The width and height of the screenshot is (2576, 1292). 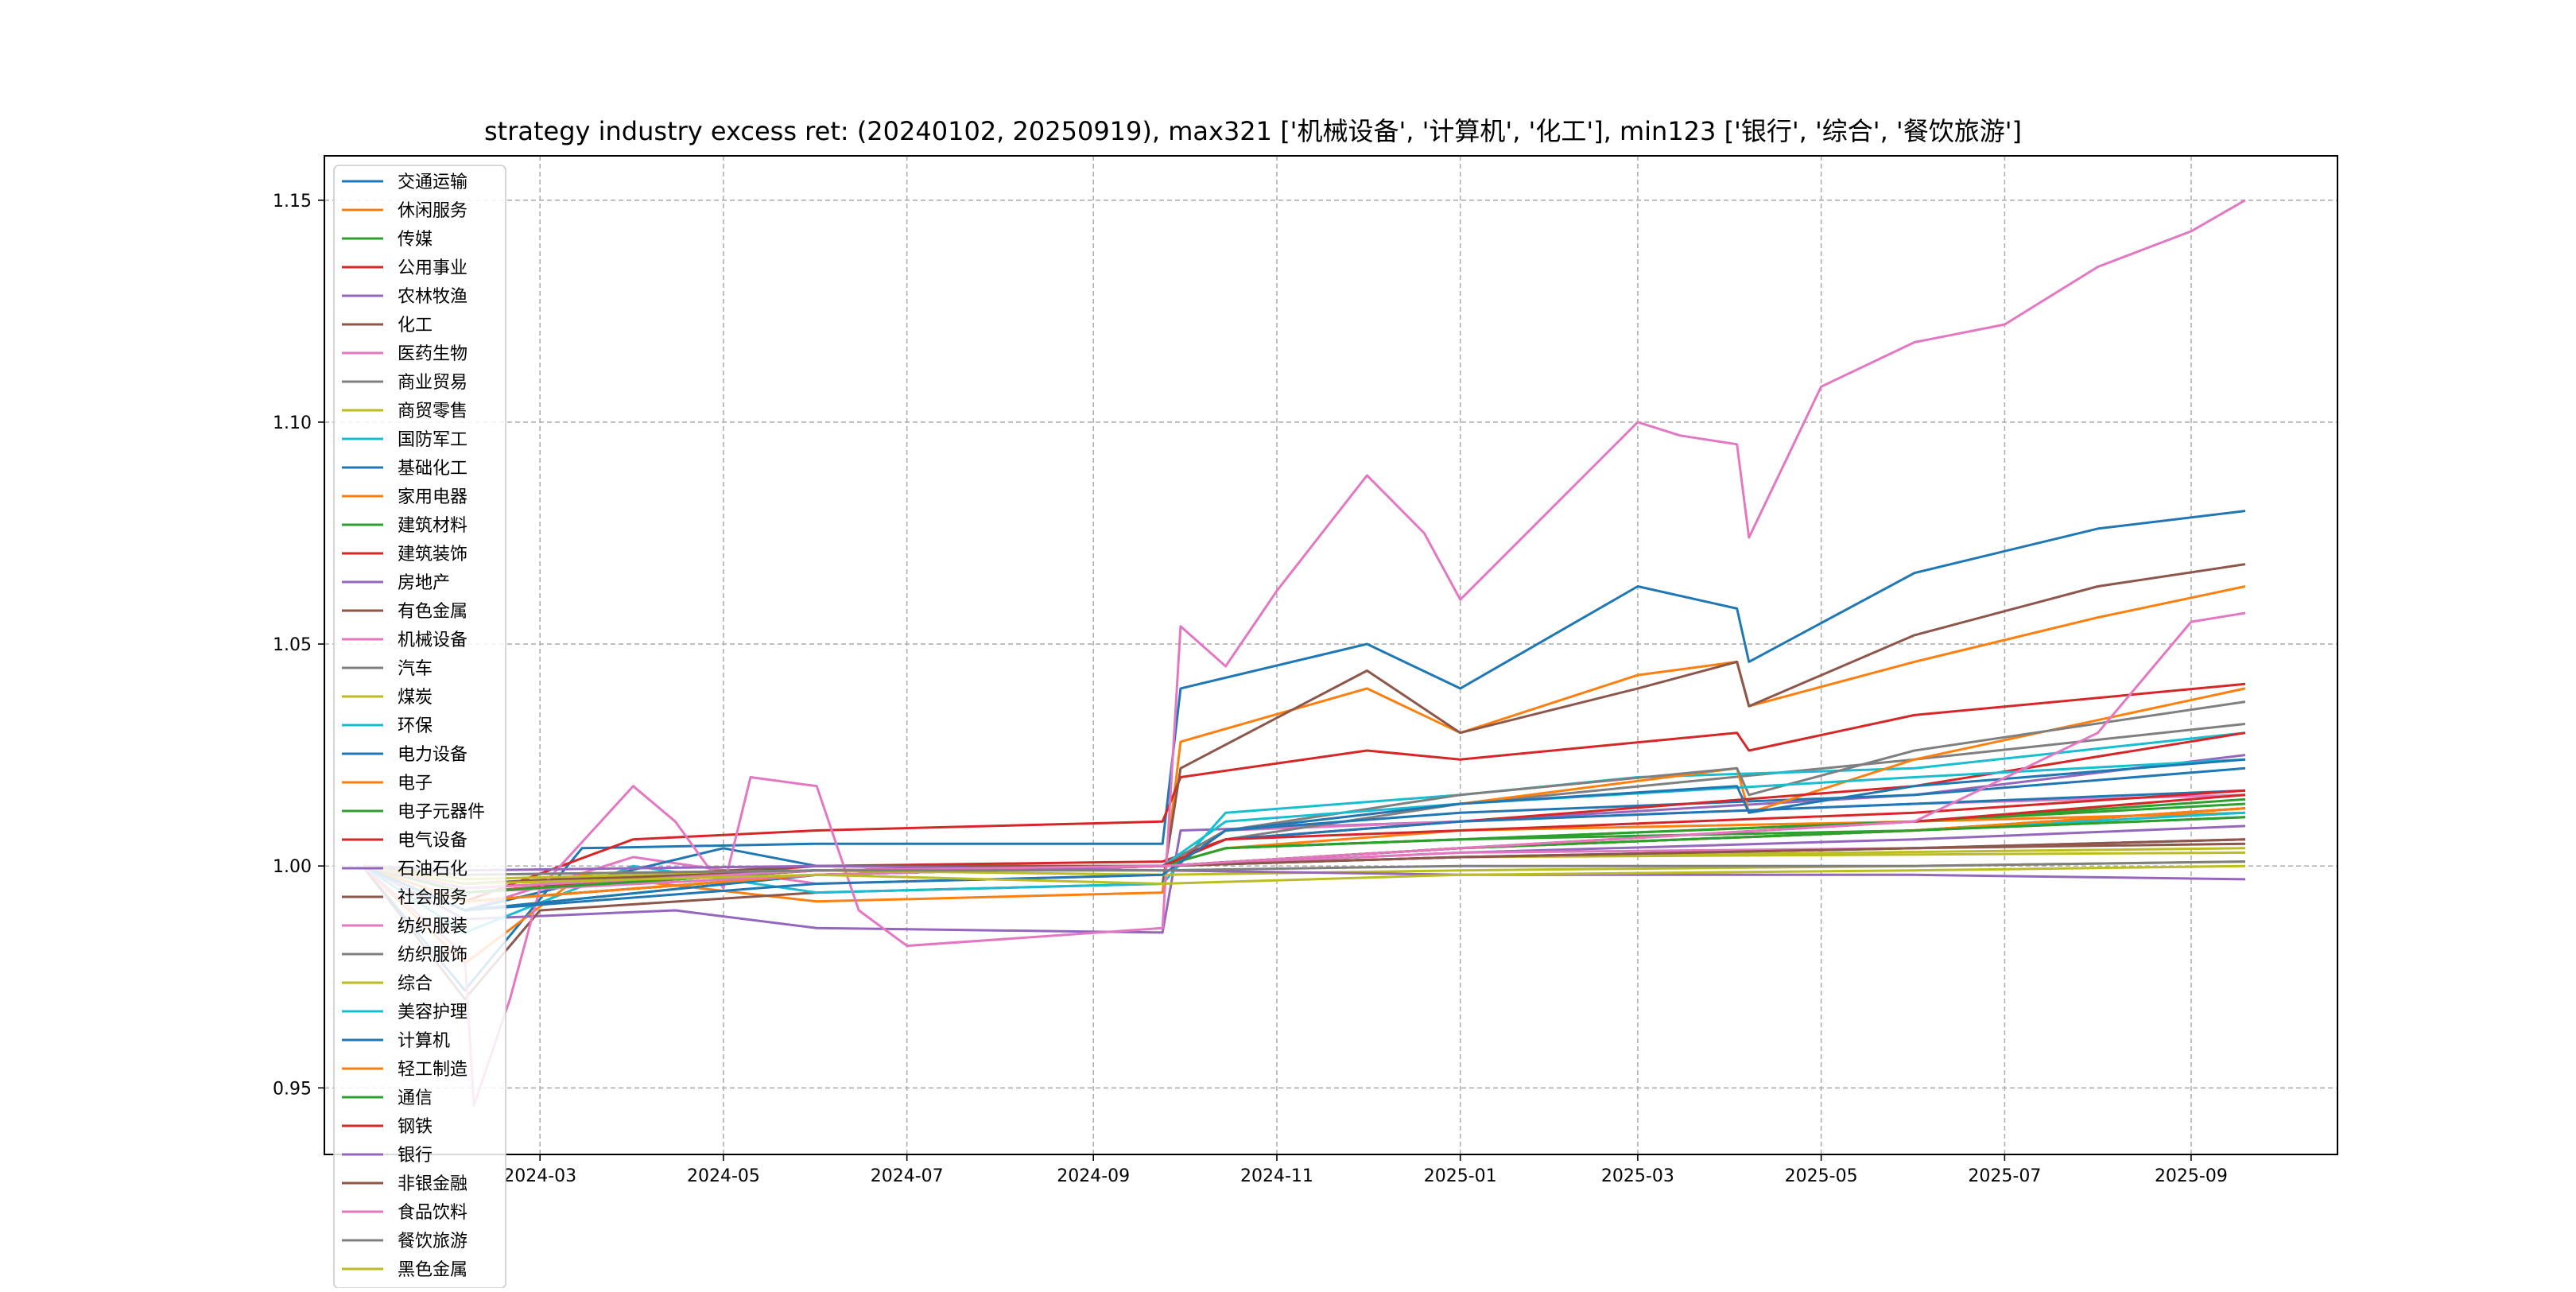 I want to click on legend-label: 农林牧渔, so click(x=433, y=297).